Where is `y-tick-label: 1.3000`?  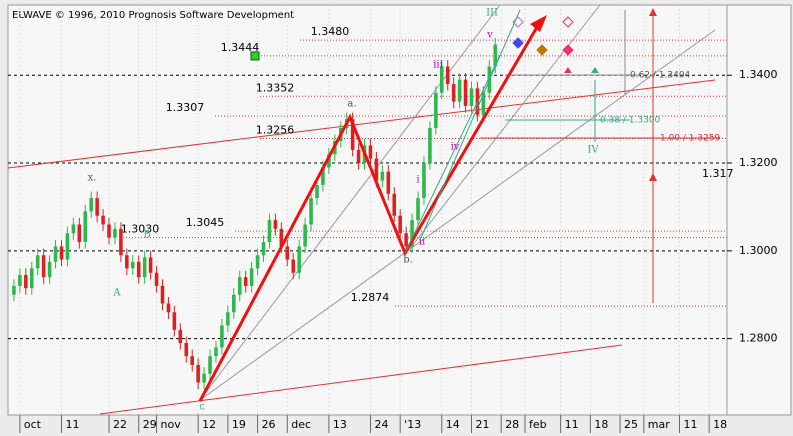 y-tick-label: 1.3000 is located at coordinates (758, 250).